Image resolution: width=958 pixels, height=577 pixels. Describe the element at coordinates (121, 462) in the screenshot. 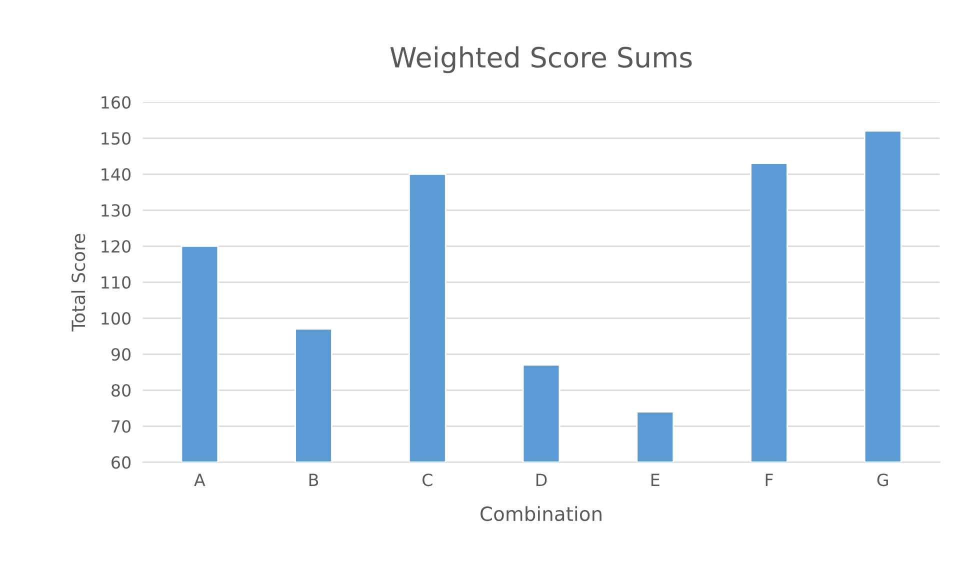

I see `y-tick-label: 60` at that location.